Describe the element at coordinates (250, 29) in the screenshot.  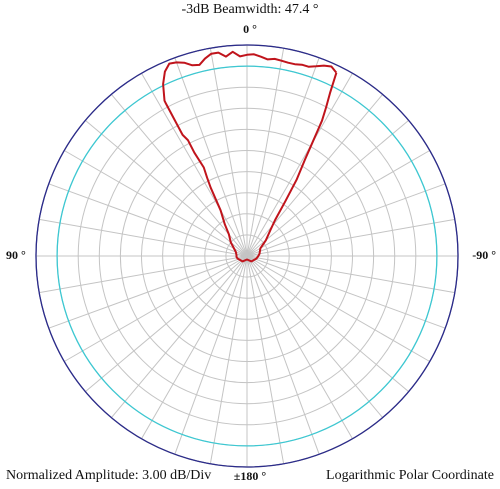
I see `angle-label-0: 0 °` at that location.